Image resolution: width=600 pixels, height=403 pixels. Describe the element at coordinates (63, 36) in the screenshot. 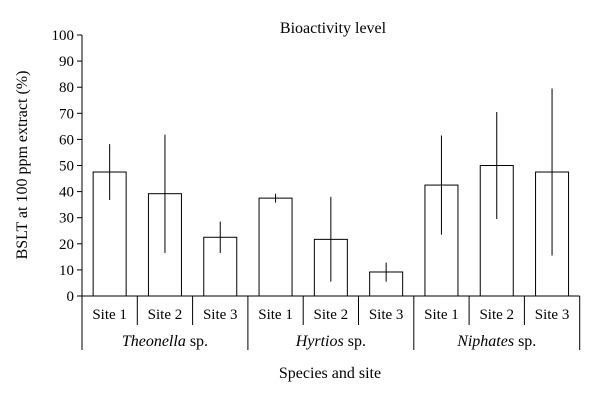

I see `y-tick-label: 100` at that location.